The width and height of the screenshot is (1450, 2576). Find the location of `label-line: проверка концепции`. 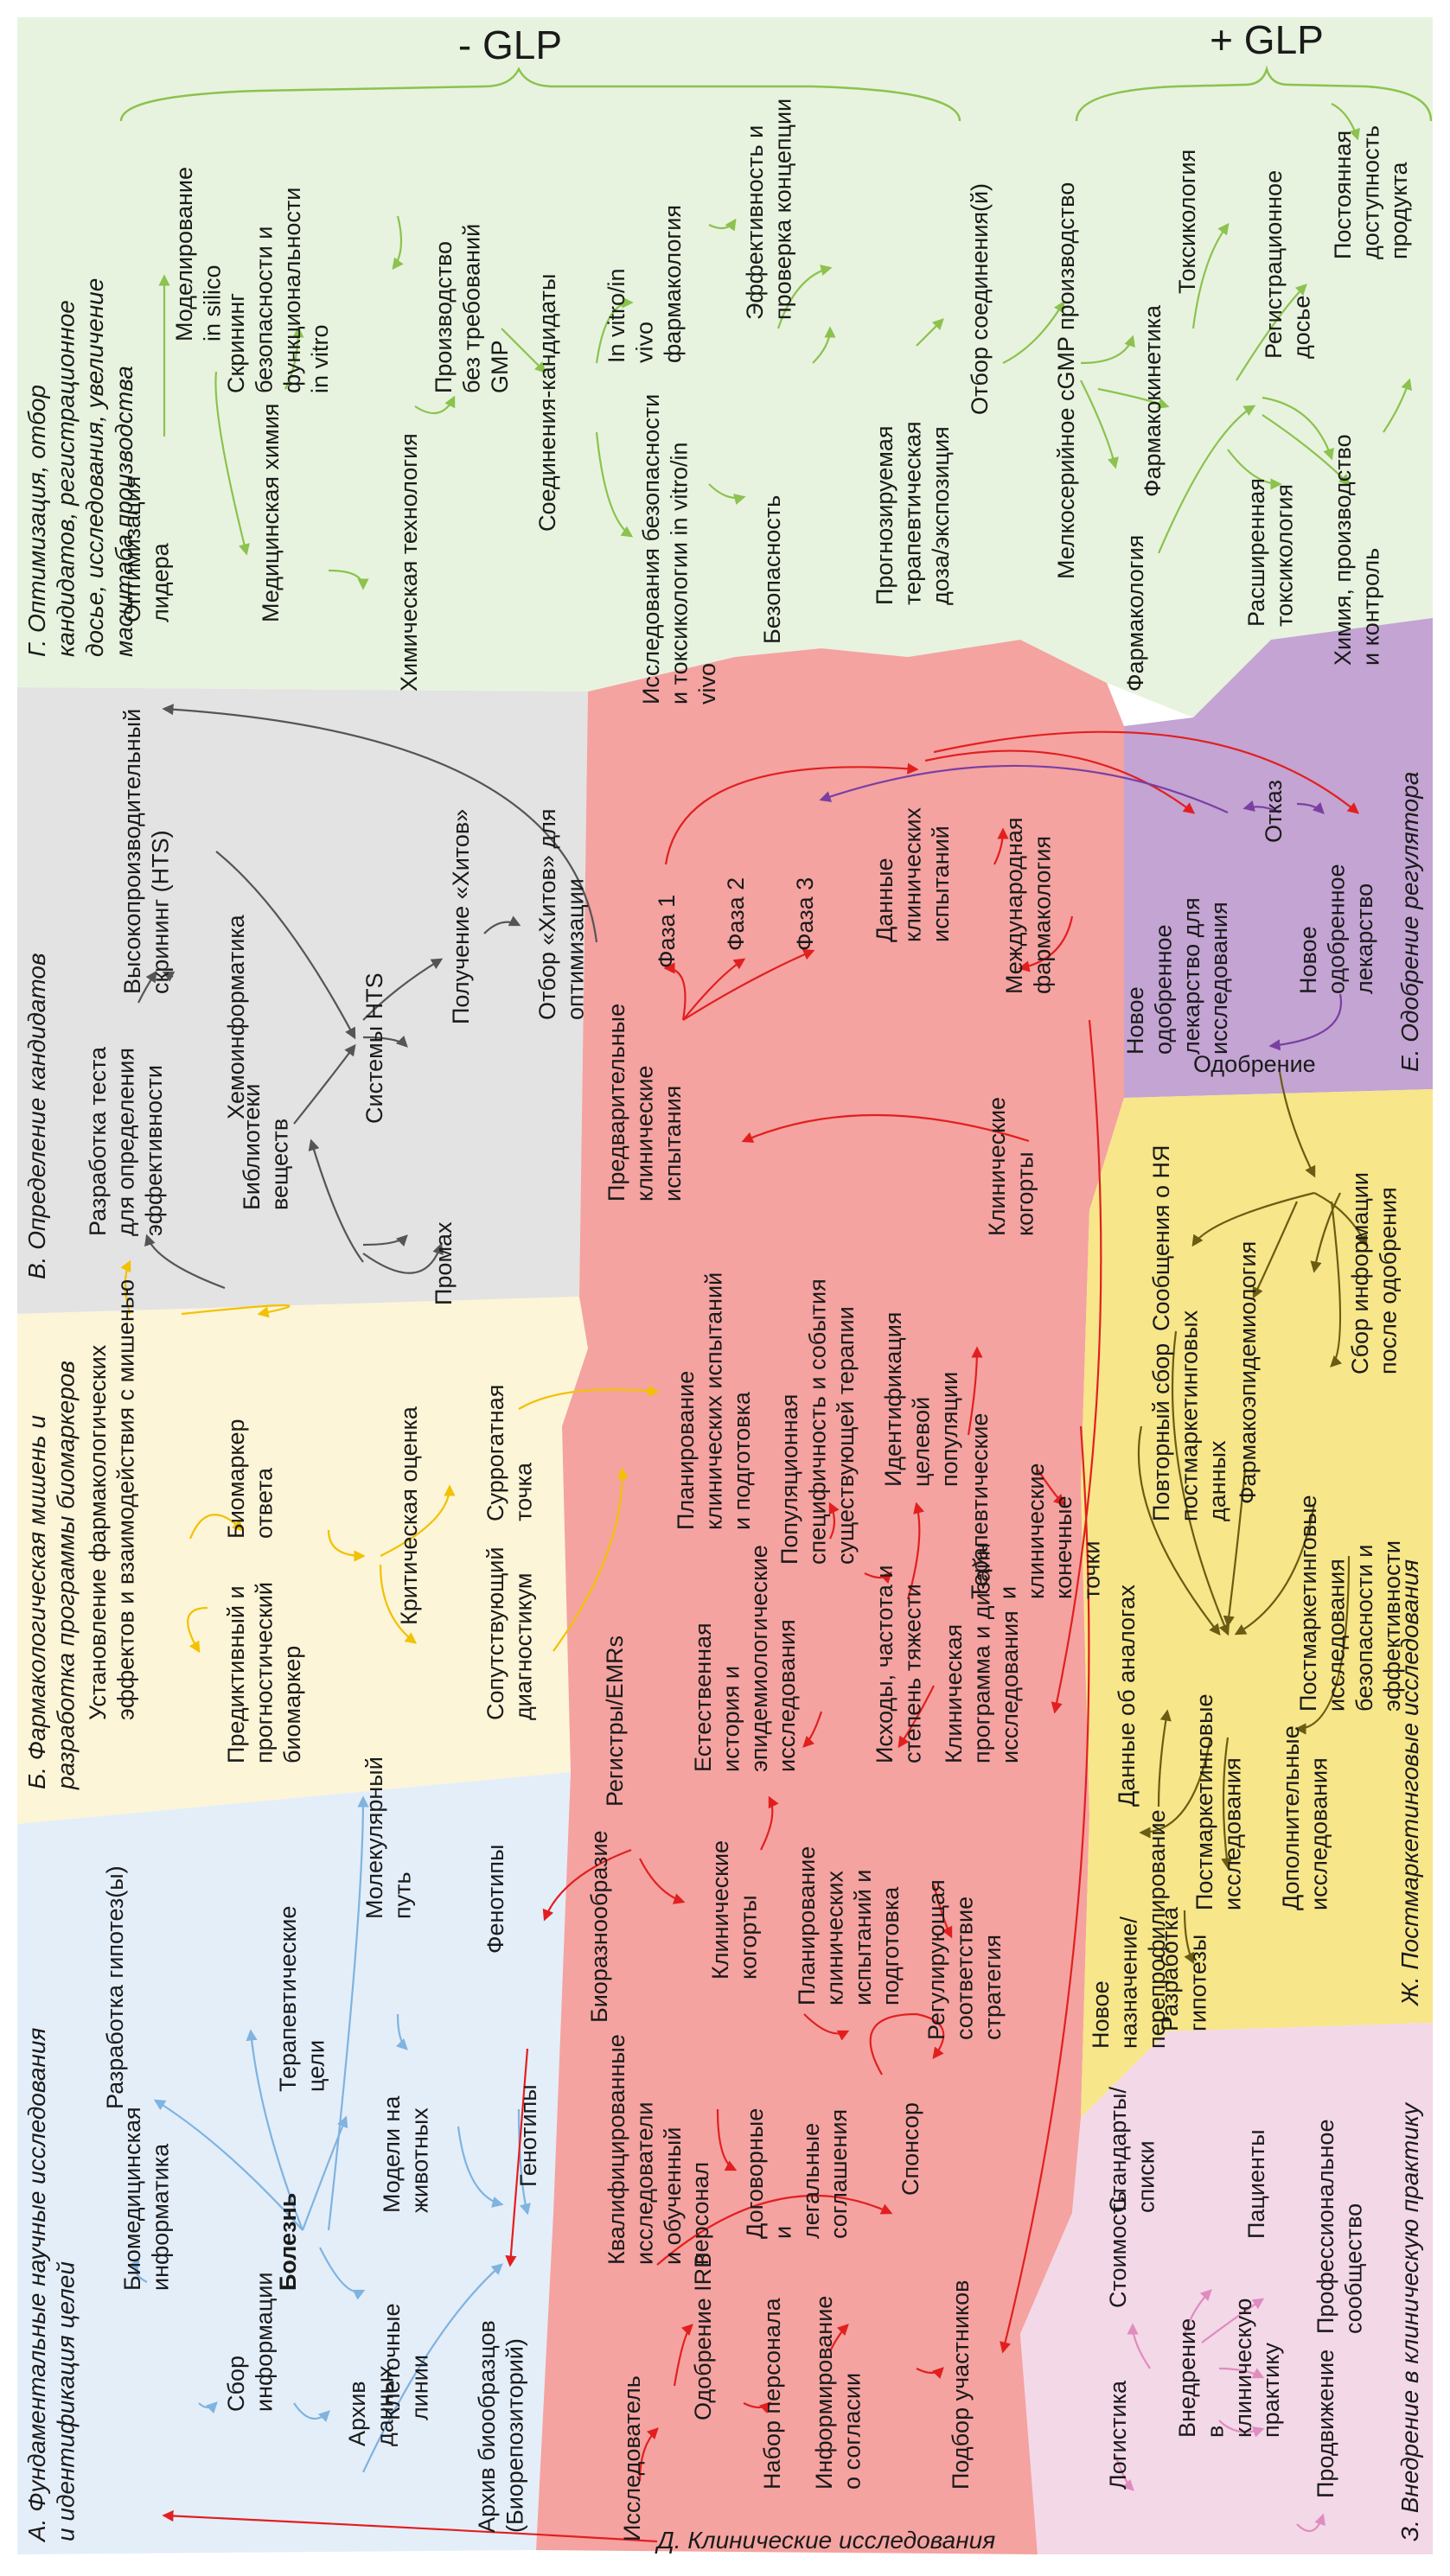

label-line: проверка концепции is located at coordinates (782, 209).